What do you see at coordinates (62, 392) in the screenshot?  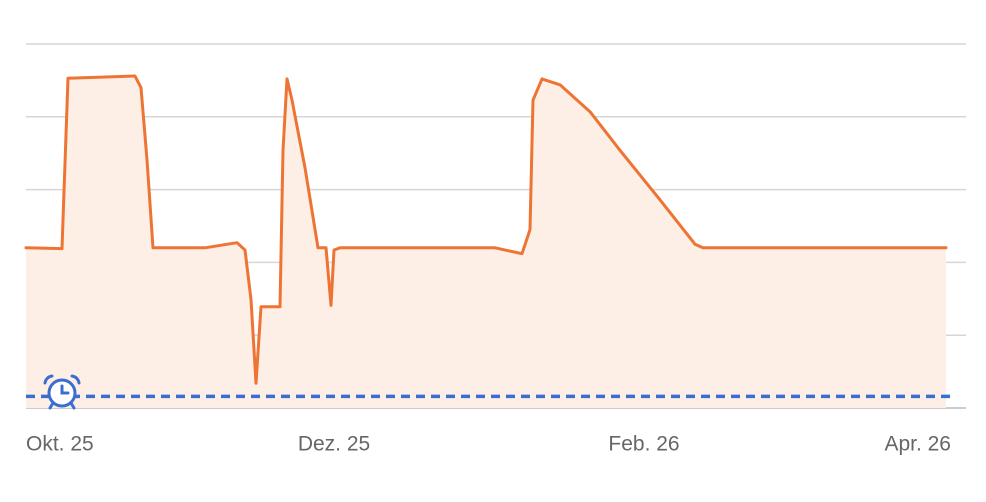 I see `alarm-icon` at bounding box center [62, 392].